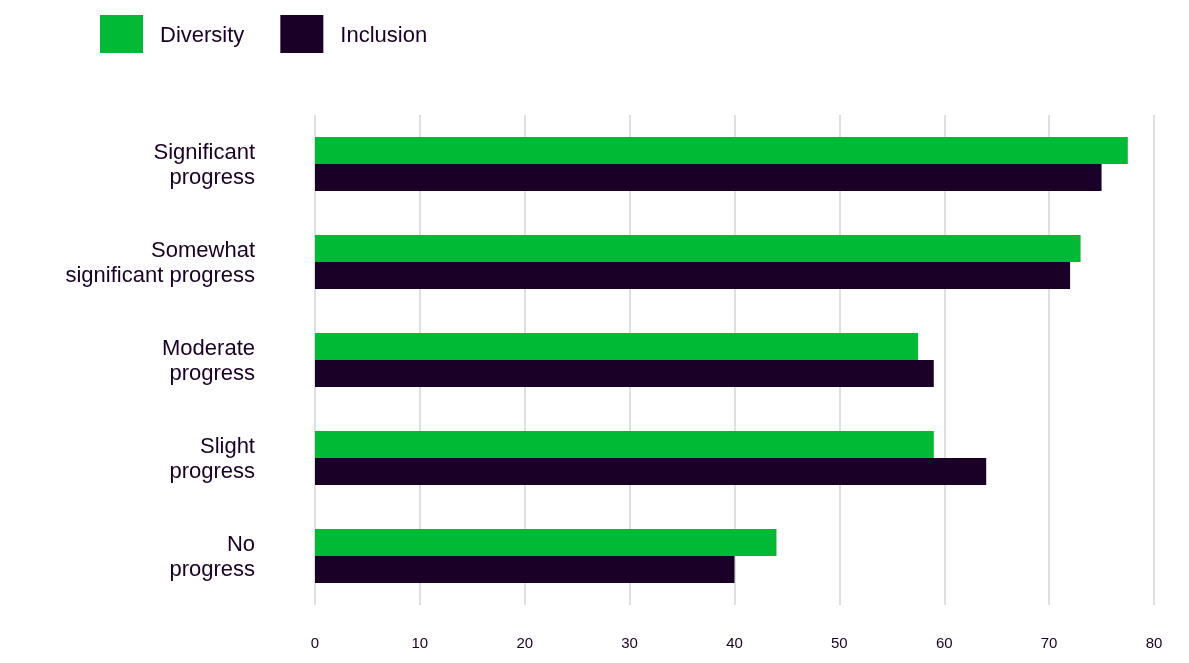 The image size is (1189, 663). What do you see at coordinates (734, 642) in the screenshot?
I see `x-tick-label: 40` at bounding box center [734, 642].